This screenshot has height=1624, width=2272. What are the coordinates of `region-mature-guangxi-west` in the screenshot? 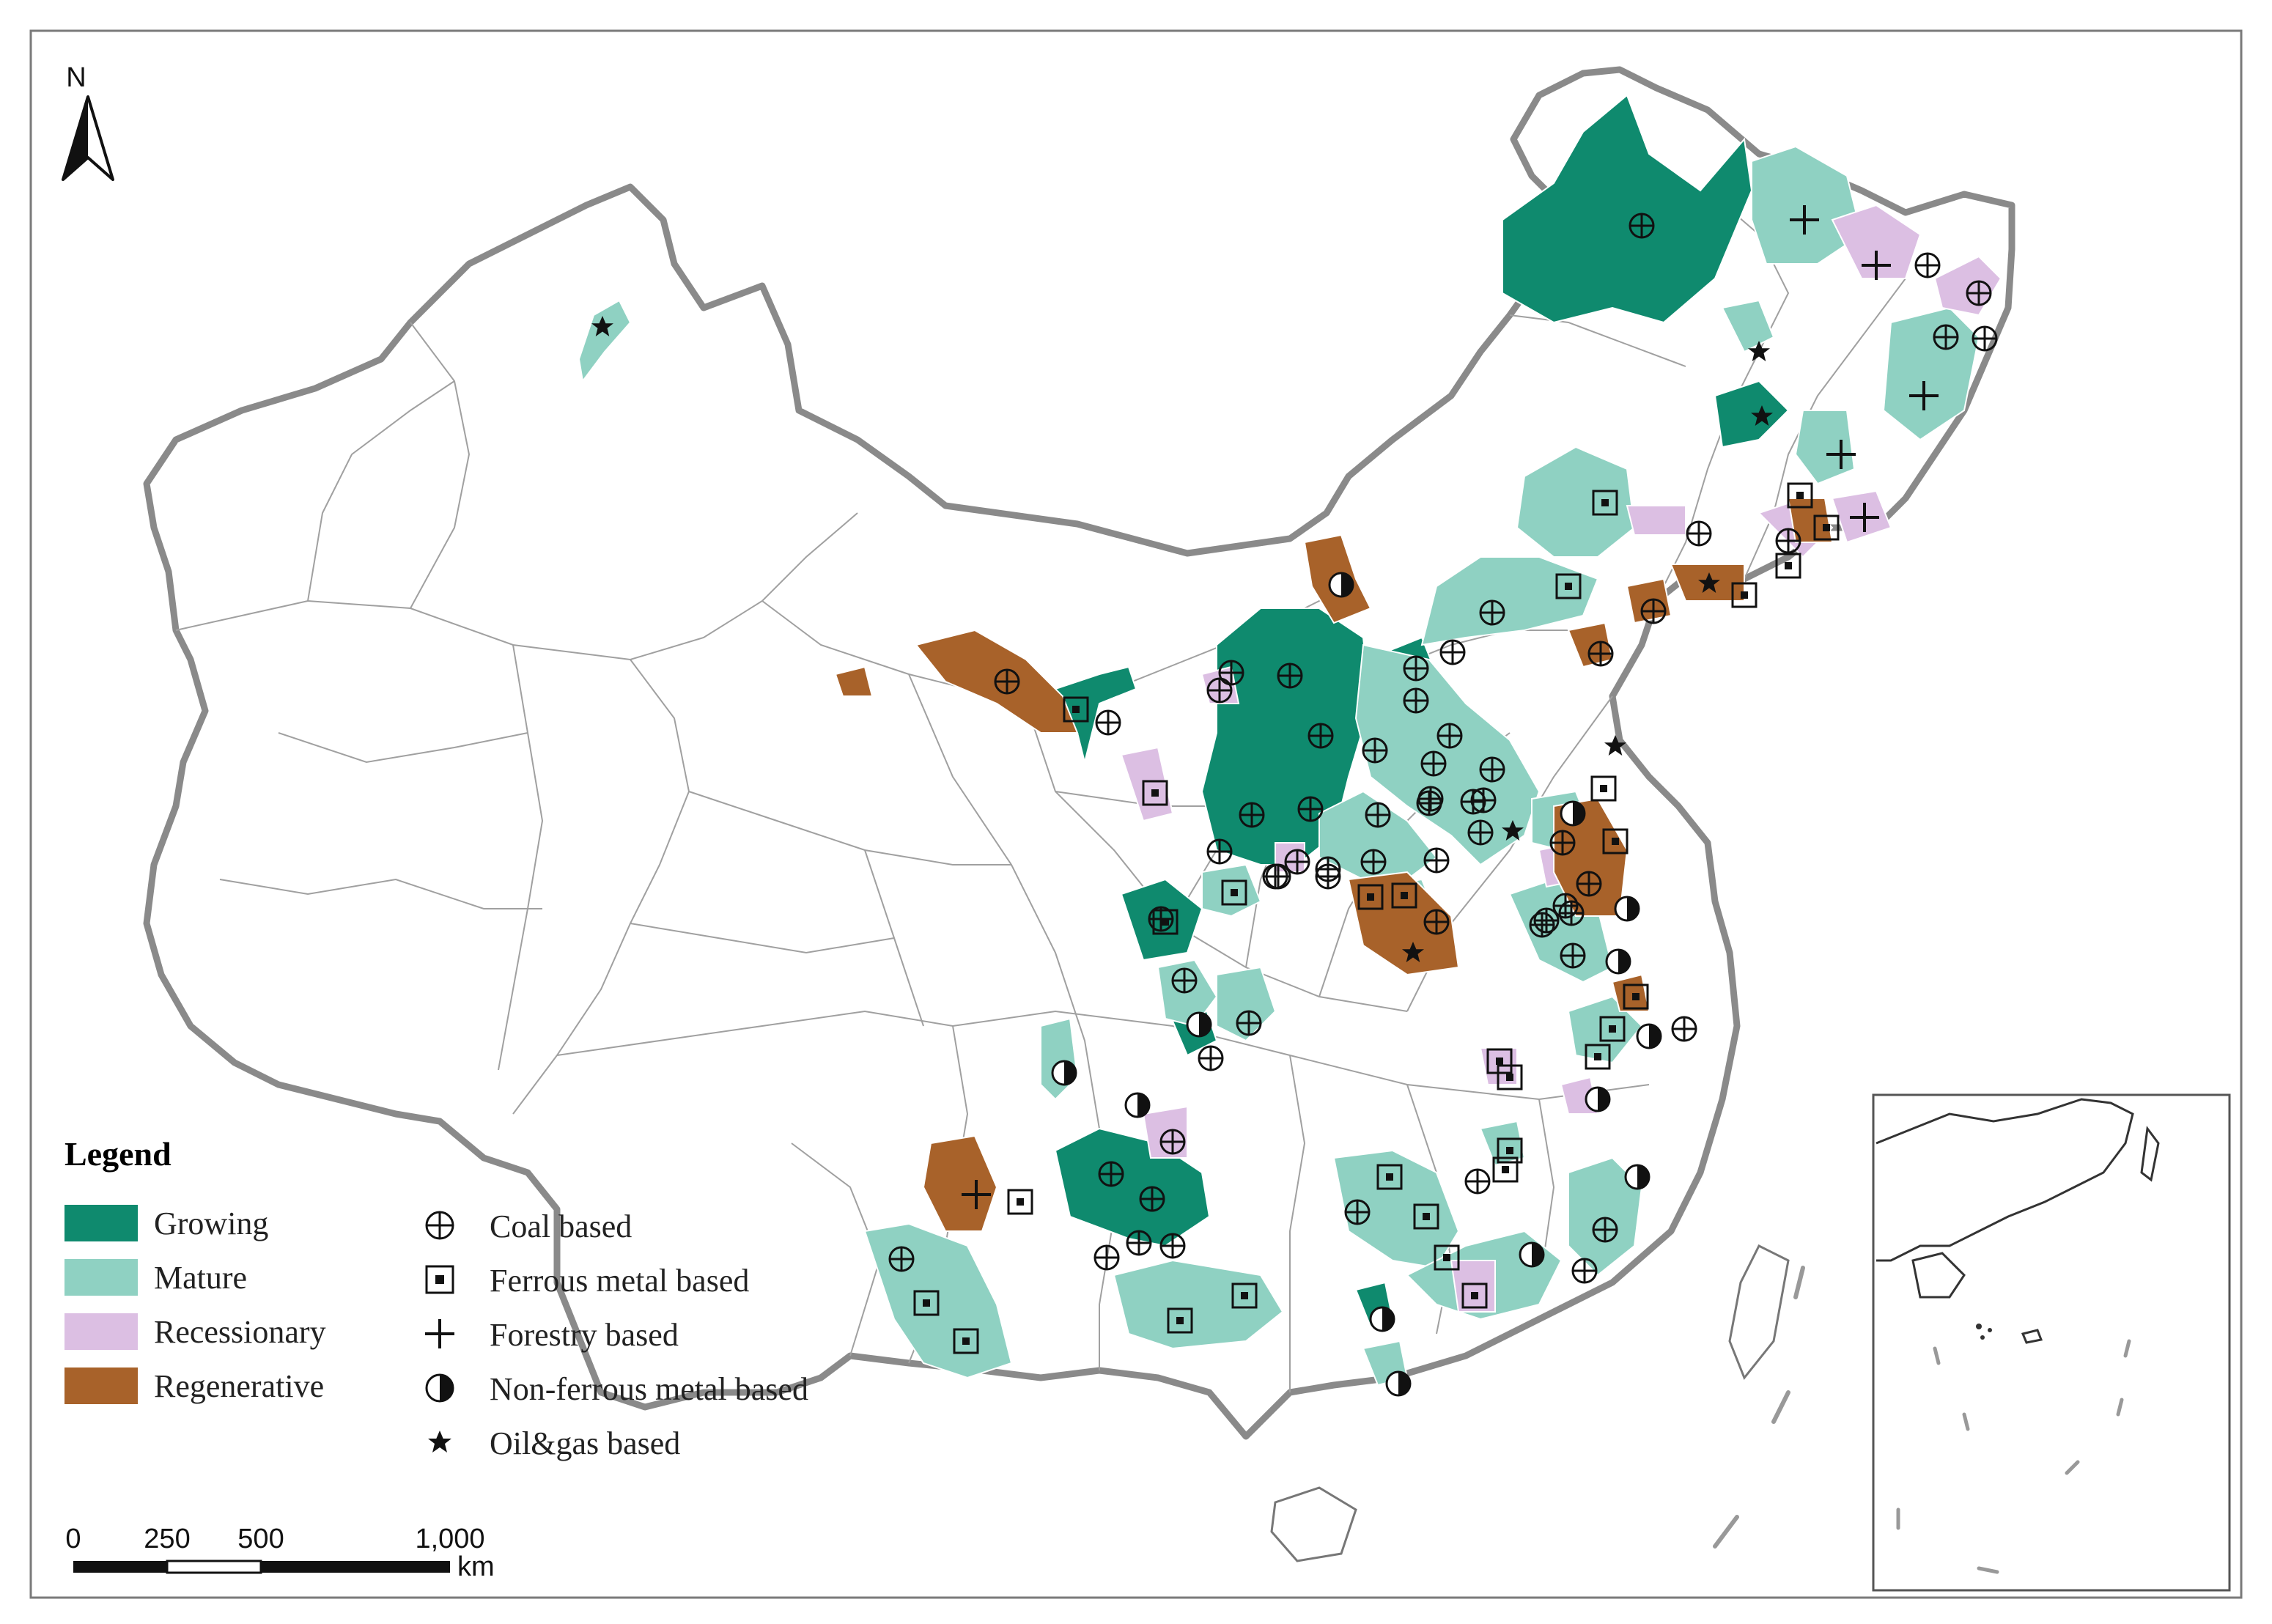 It's located at (1198, 1304).